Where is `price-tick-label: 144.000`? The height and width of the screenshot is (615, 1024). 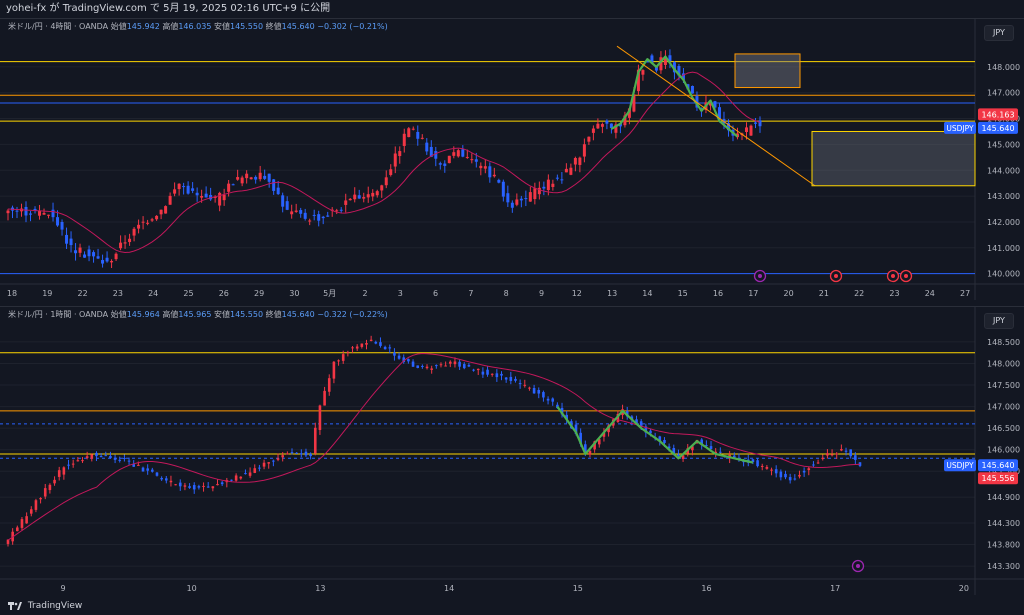
price-tick-label: 144.000 is located at coordinates (1003, 170).